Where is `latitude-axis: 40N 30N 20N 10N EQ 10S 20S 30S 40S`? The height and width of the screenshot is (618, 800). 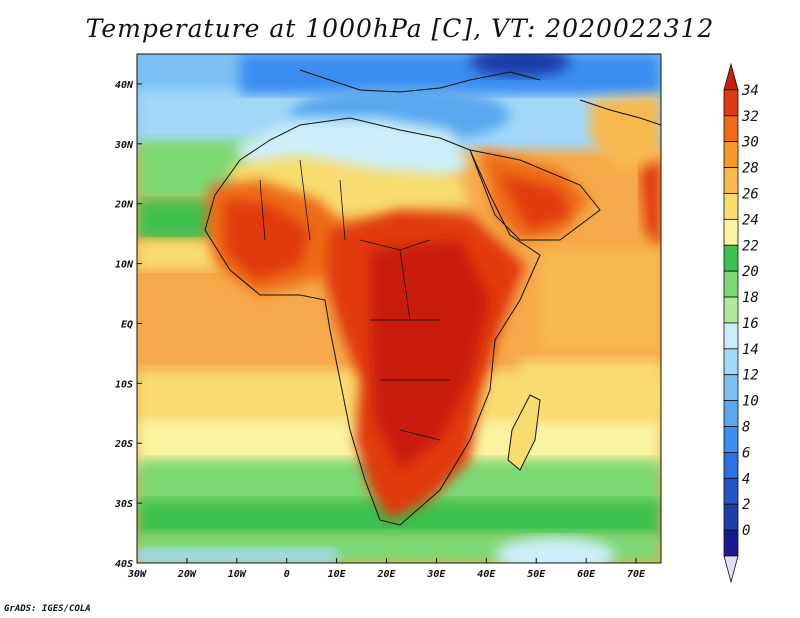
latitude-axis: 40N 30N 20N 10N EQ 10S 20S 30S 40S is located at coordinates (128, 325).